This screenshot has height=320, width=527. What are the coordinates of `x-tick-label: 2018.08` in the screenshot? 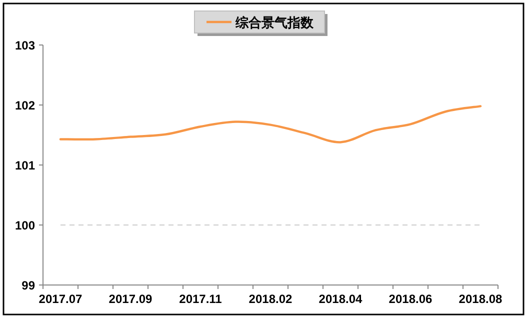 It's located at (480, 299).